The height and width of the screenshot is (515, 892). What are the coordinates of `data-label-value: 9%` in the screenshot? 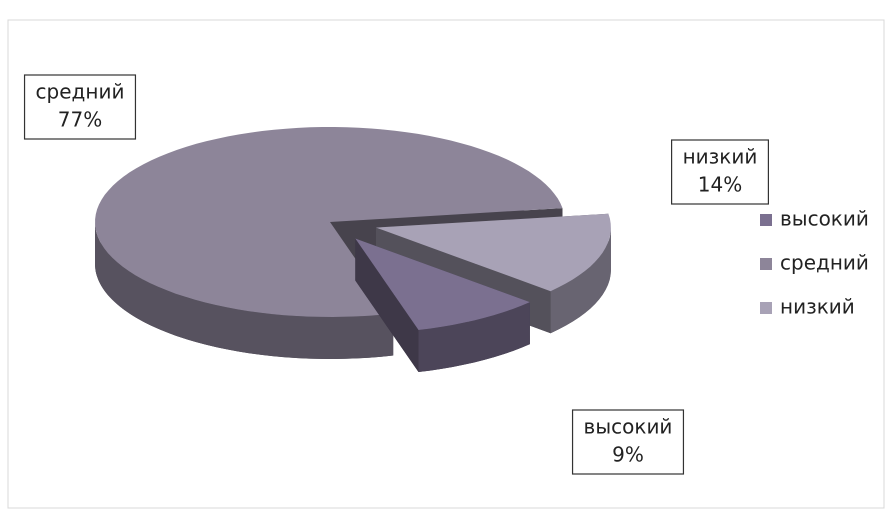 It's located at (628, 455).